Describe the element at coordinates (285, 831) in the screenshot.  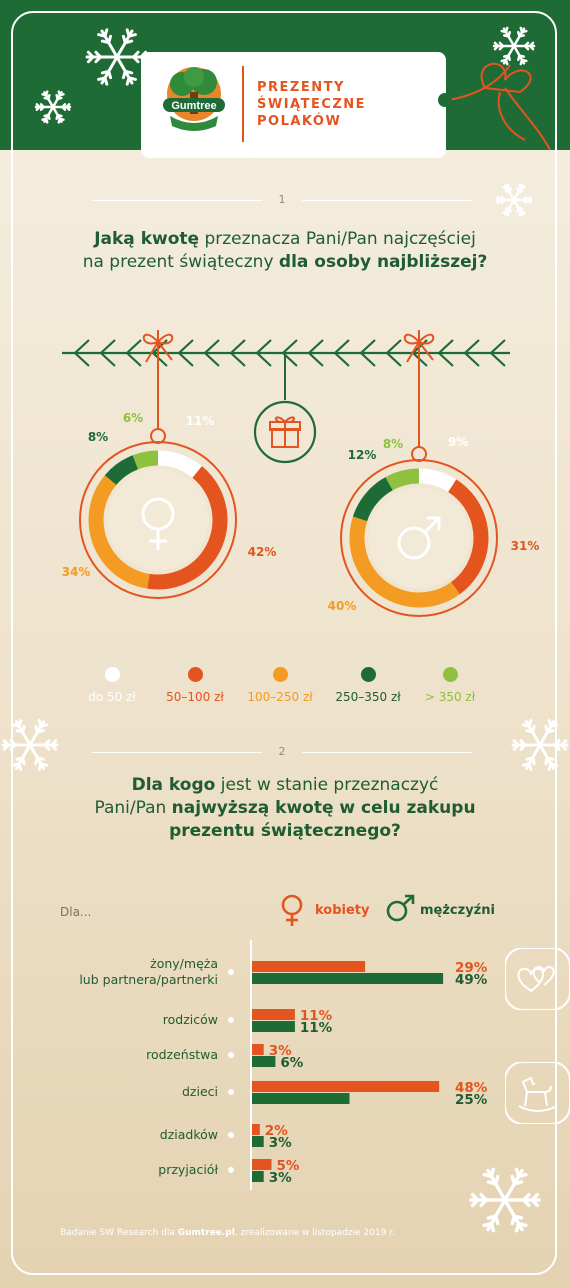
I see `question-emphasis: prezentu świątecznego?` at that location.